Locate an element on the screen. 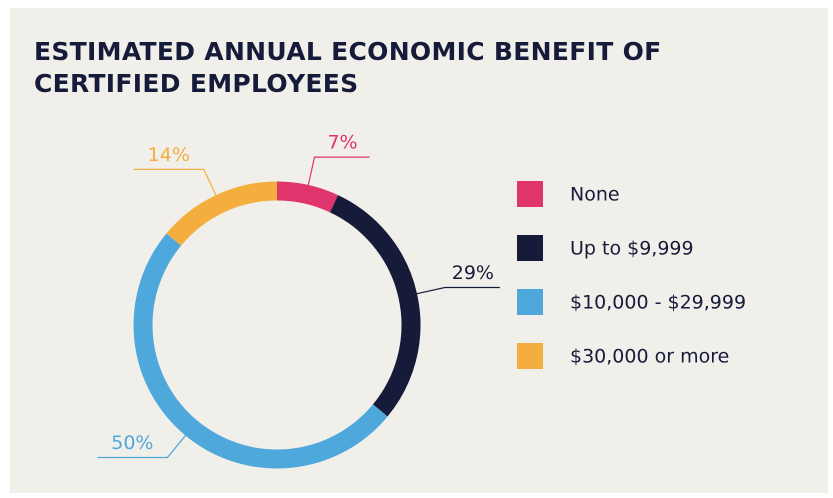 The height and width of the screenshot is (498, 833). data-label: 14% is located at coordinates (169, 155).